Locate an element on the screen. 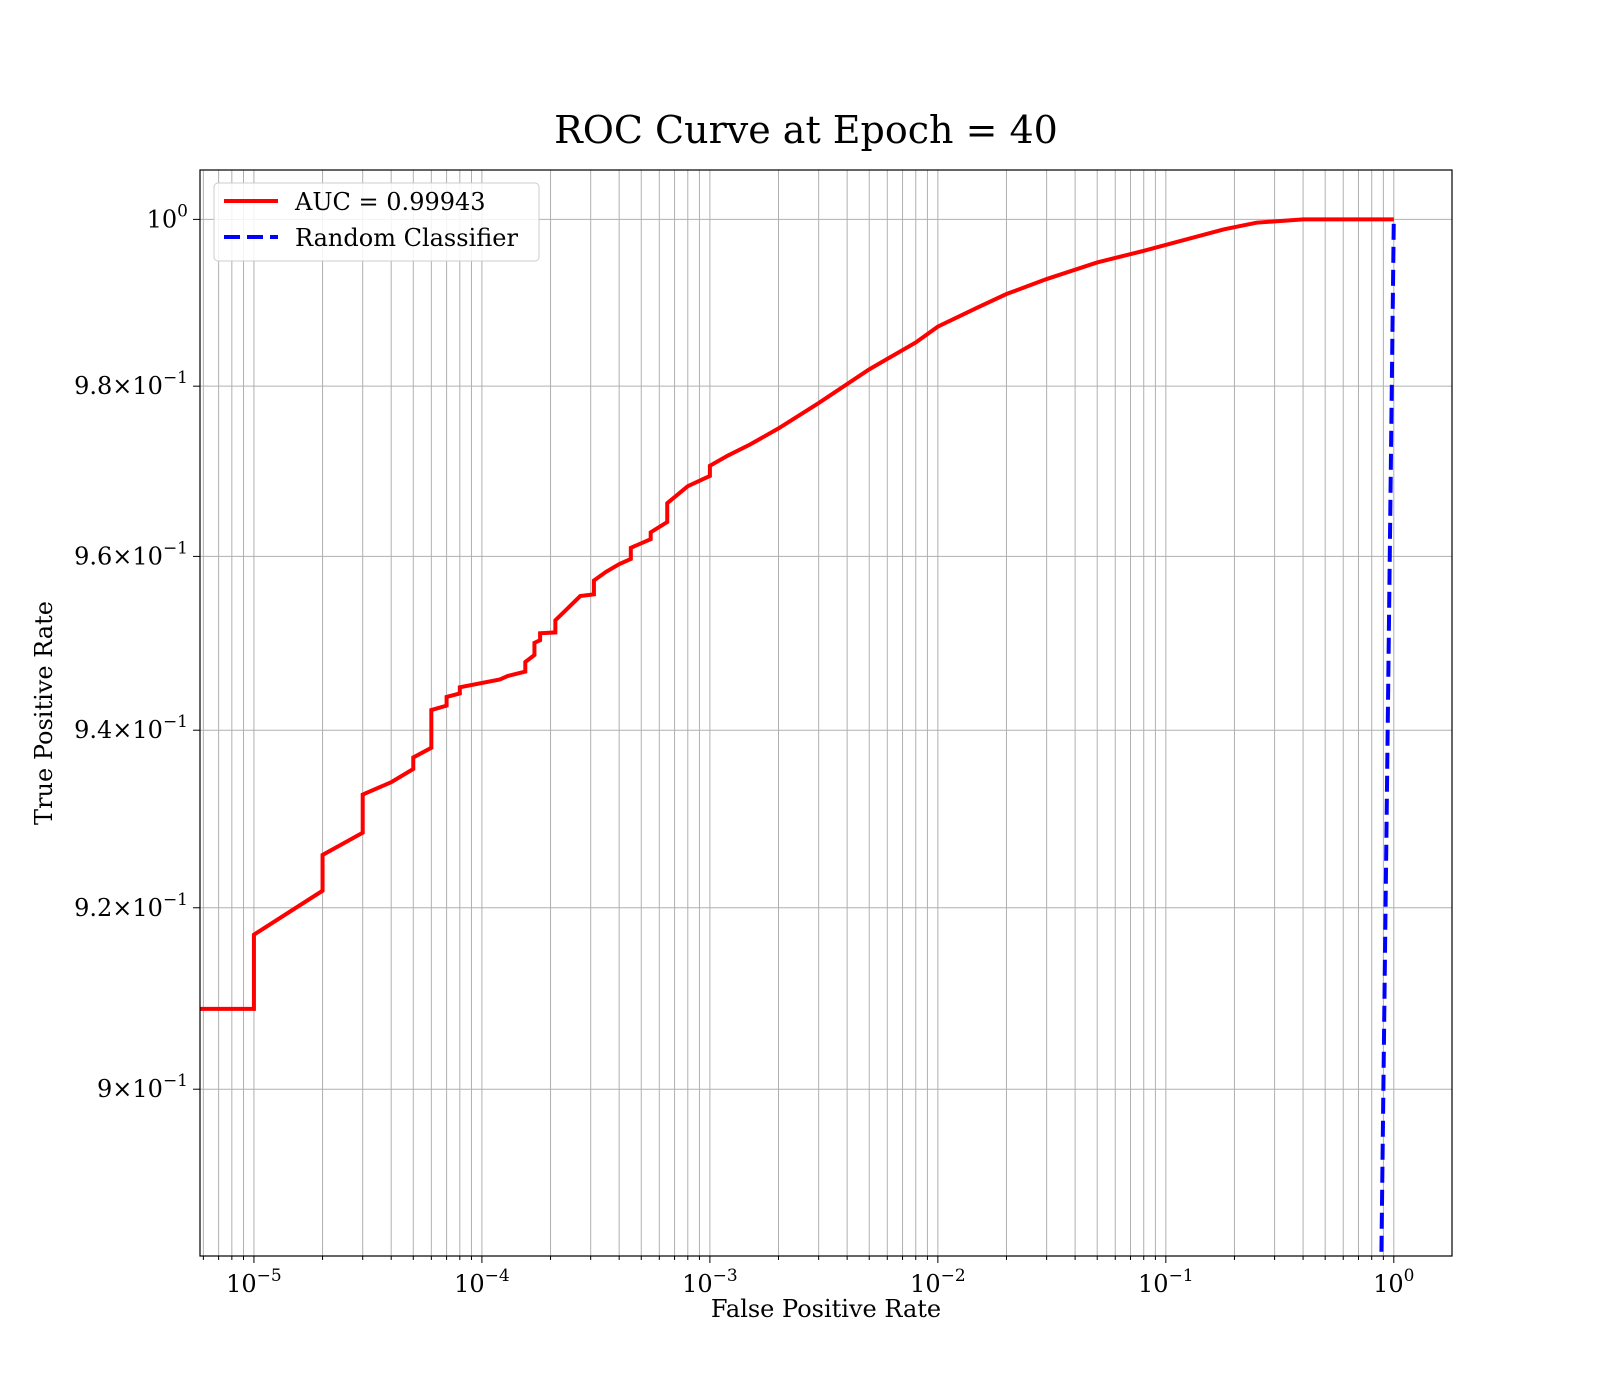 Image resolution: width=1600 pixels, height=1400 pixels. legend-label-roc: AUC = 0.99943 is located at coordinates (390, 202).